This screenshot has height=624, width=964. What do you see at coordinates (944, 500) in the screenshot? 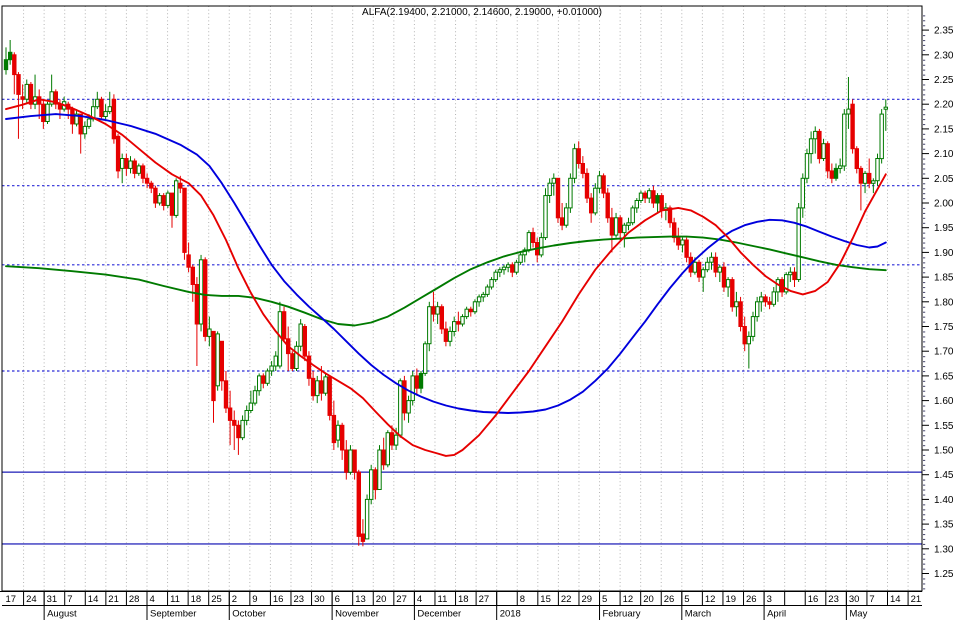
I see `price-axis-label: 1.40` at bounding box center [944, 500].